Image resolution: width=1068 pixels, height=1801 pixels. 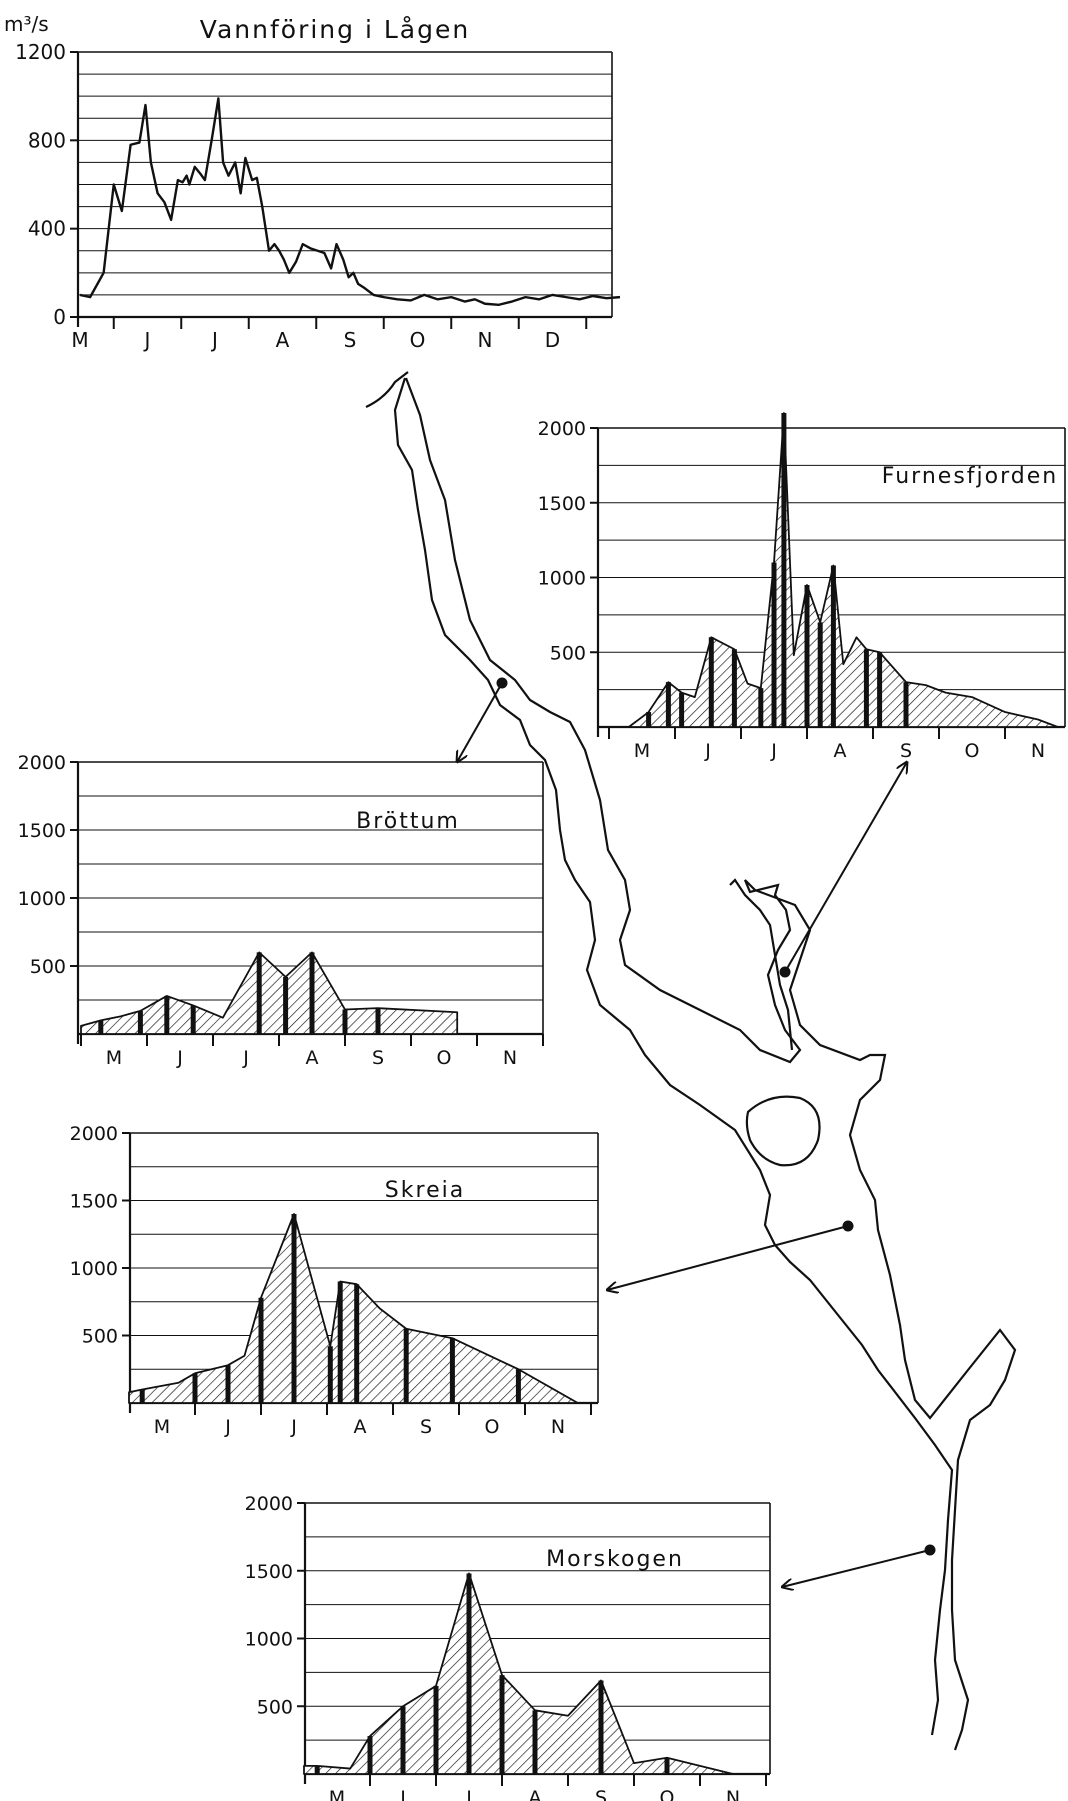 I want to click on chart-title: Skreia, so click(x=425, y=1190).